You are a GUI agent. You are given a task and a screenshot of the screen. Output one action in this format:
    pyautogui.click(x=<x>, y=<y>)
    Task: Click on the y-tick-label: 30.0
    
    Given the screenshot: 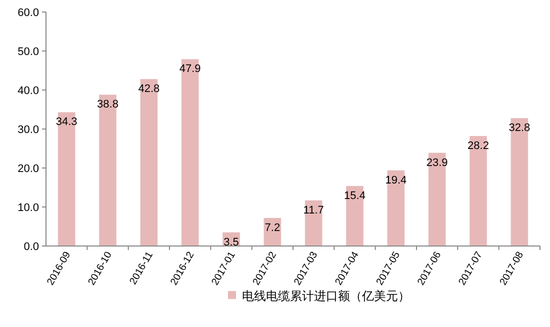 What is the action you would take?
    pyautogui.click(x=28, y=130)
    